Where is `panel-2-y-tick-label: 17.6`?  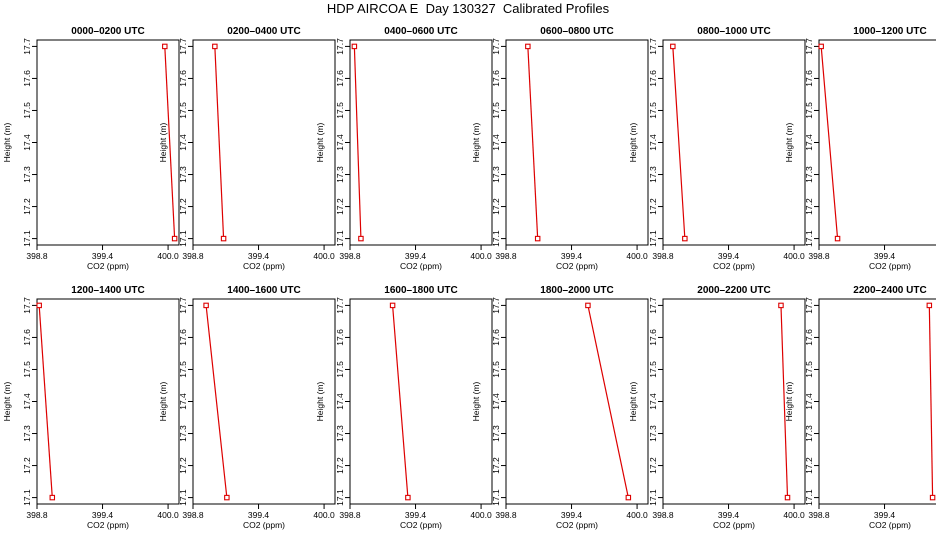
panel-2-y-tick-label: 17.6 is located at coordinates (183, 78).